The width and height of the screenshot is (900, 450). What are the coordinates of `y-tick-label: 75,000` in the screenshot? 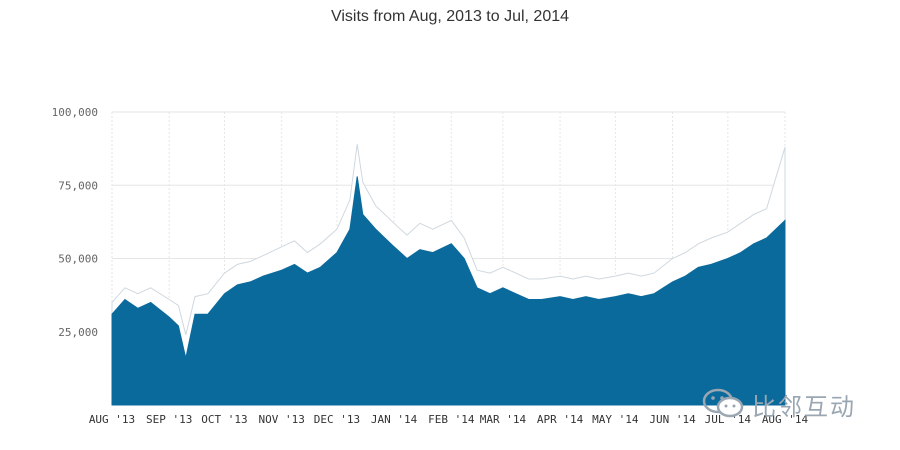 It's located at (78, 185).